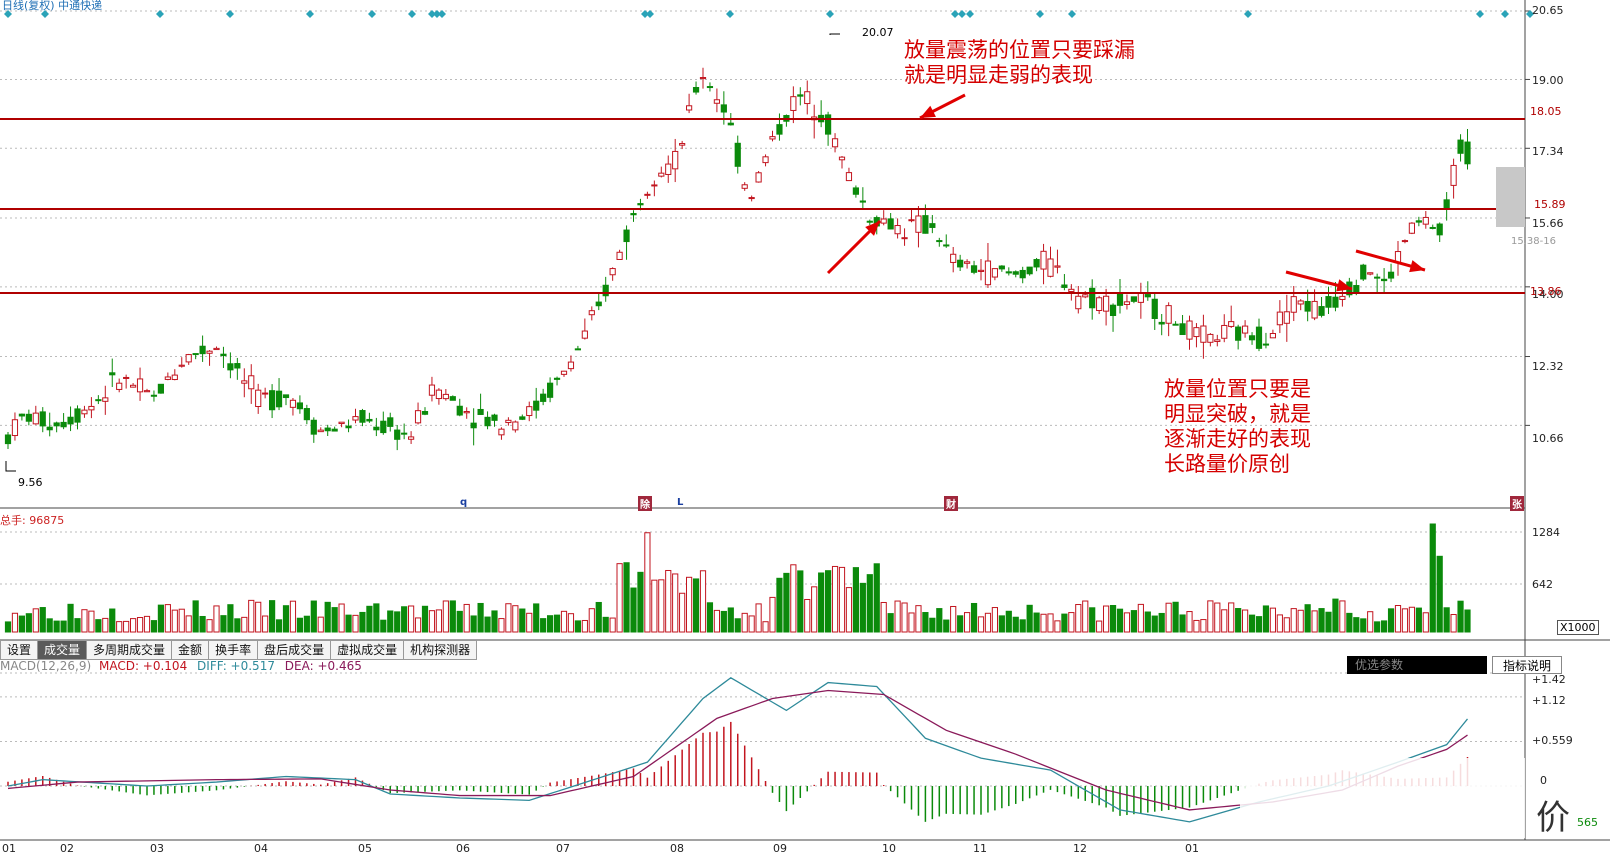 Image resolution: width=1610 pixels, height=859 pixels. I want to click on event-marker: L, so click(680, 502).